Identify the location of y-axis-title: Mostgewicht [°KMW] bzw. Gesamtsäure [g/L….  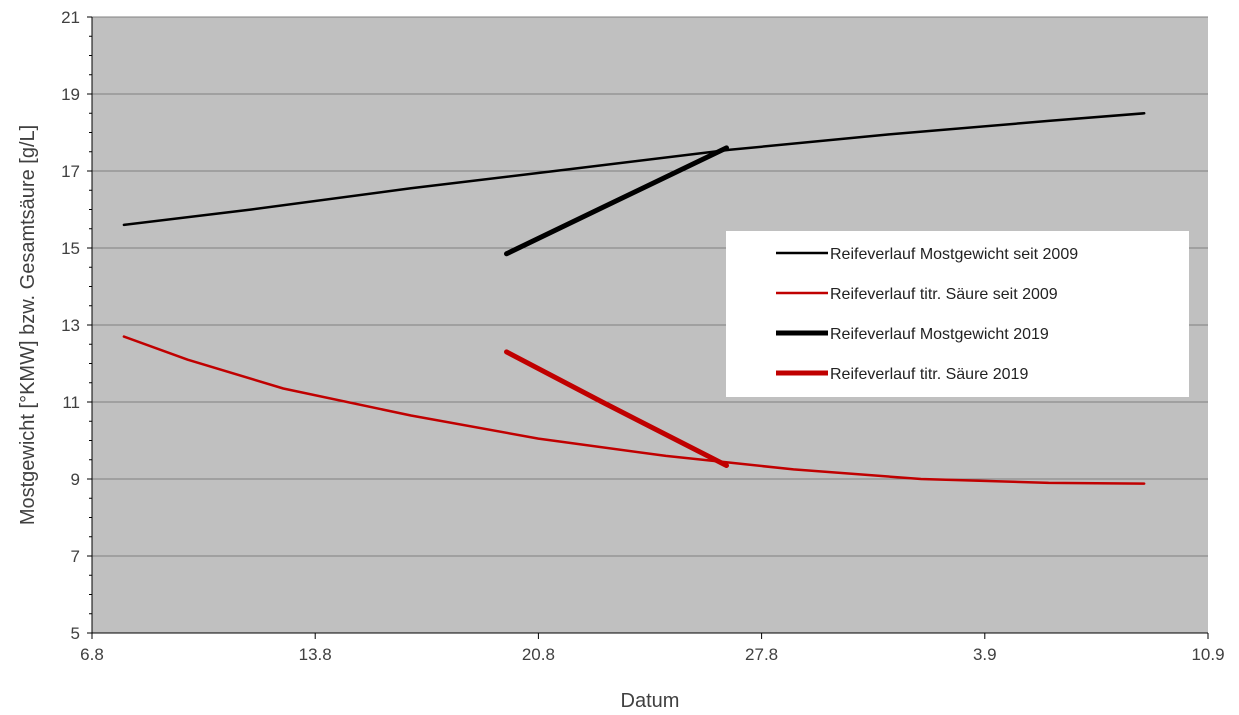
(28, 325).